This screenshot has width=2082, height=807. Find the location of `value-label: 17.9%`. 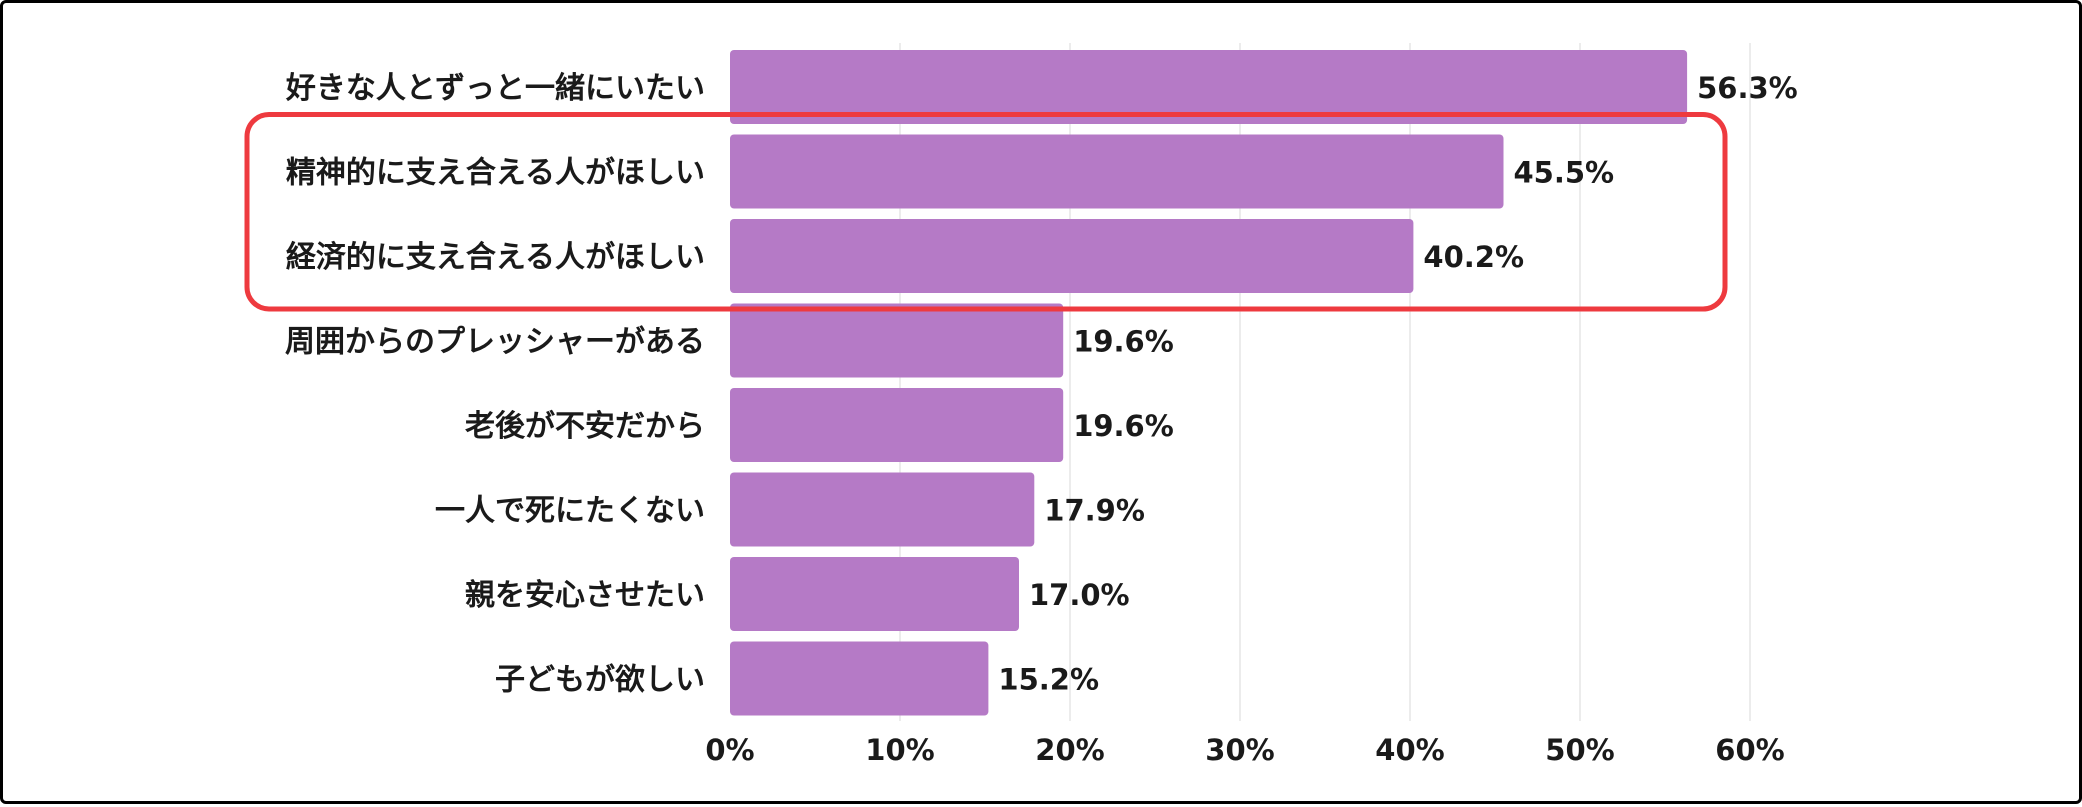

value-label: 17.9% is located at coordinates (1094, 511).